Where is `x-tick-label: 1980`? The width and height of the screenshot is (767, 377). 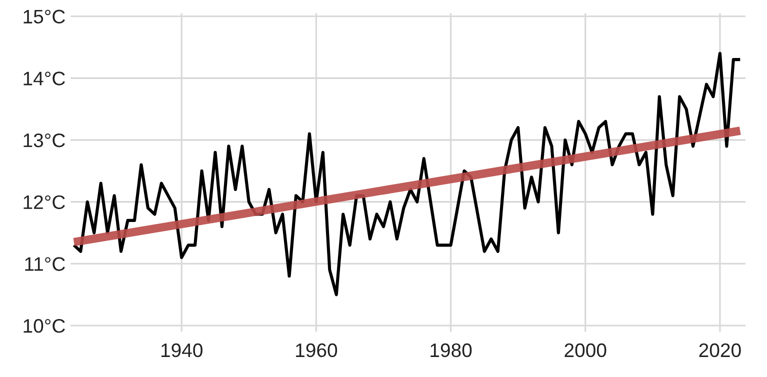 x-tick-label: 1980 is located at coordinates (451, 350).